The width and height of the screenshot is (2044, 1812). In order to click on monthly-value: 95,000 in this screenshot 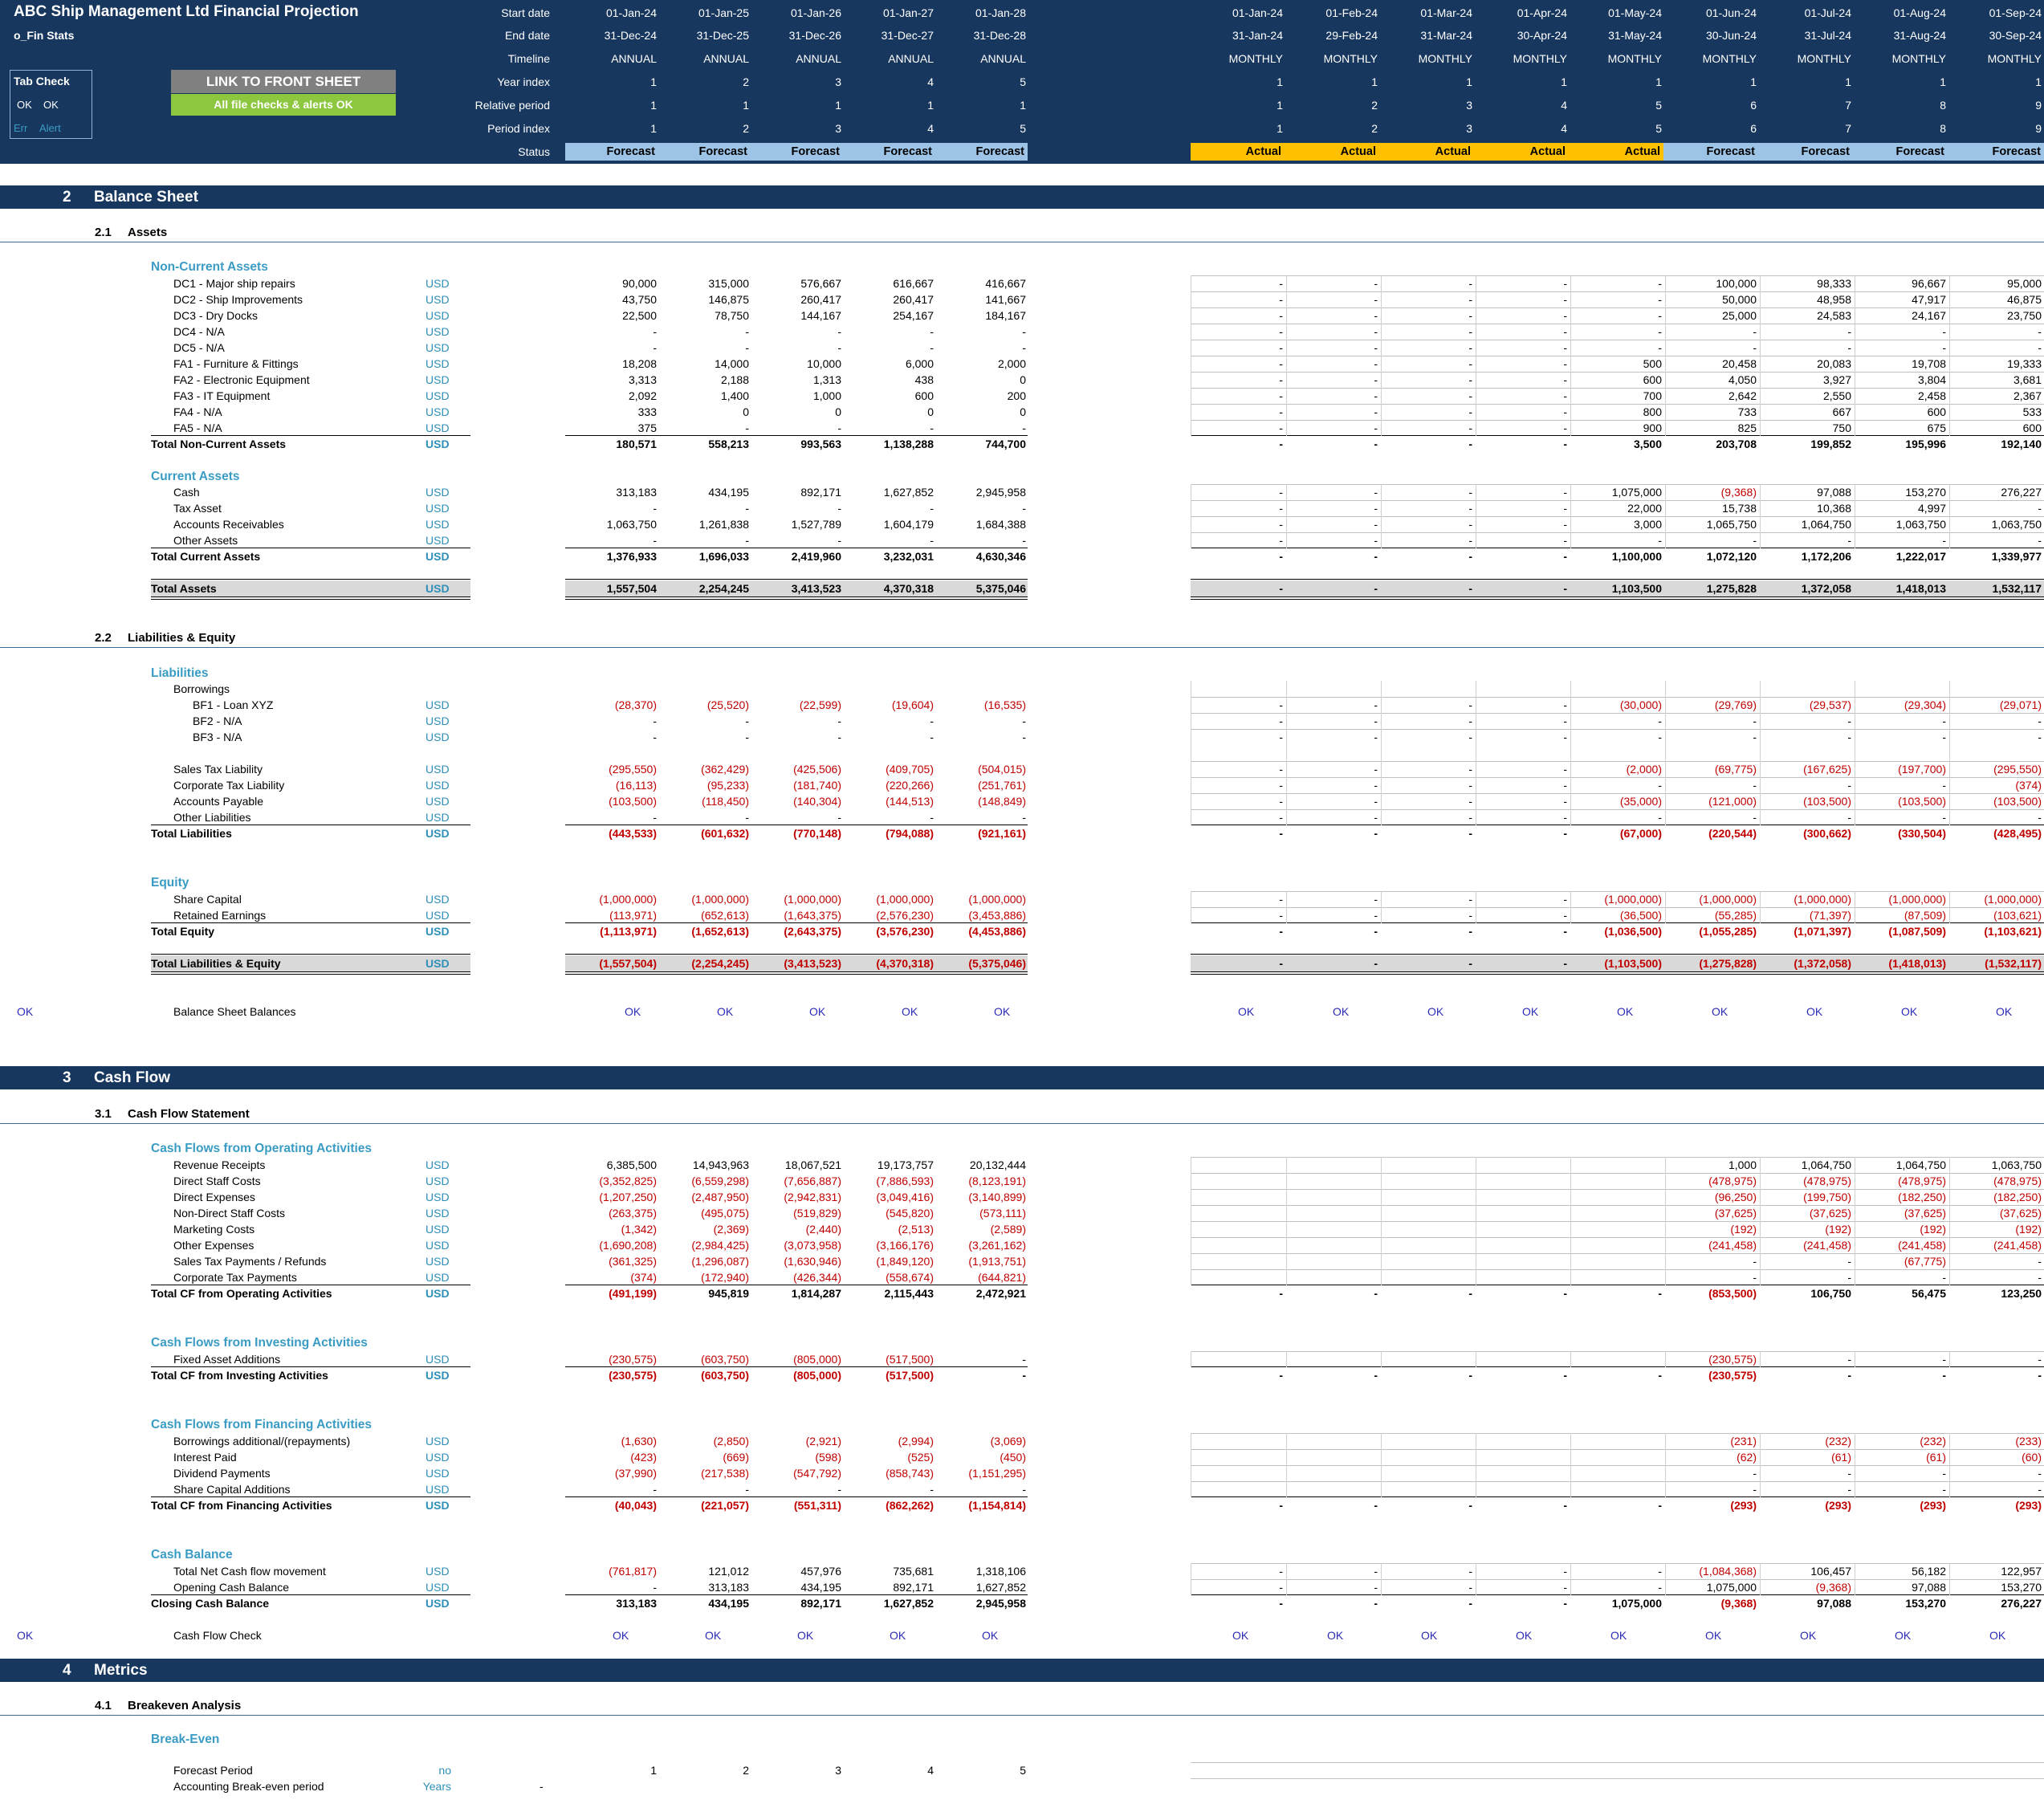, I will do `click(2024, 283)`.